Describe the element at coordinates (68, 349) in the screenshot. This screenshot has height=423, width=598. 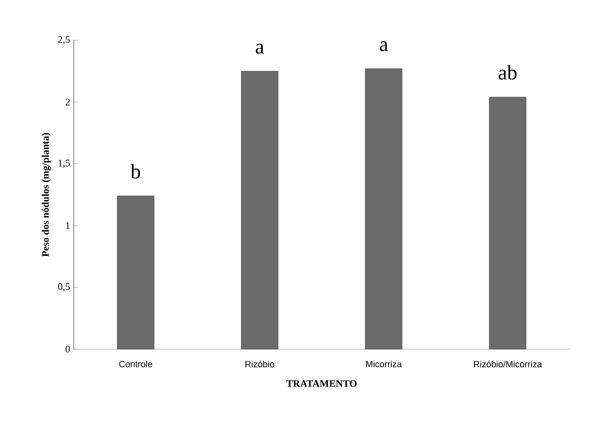
I see `y-tick-label: 0` at that location.